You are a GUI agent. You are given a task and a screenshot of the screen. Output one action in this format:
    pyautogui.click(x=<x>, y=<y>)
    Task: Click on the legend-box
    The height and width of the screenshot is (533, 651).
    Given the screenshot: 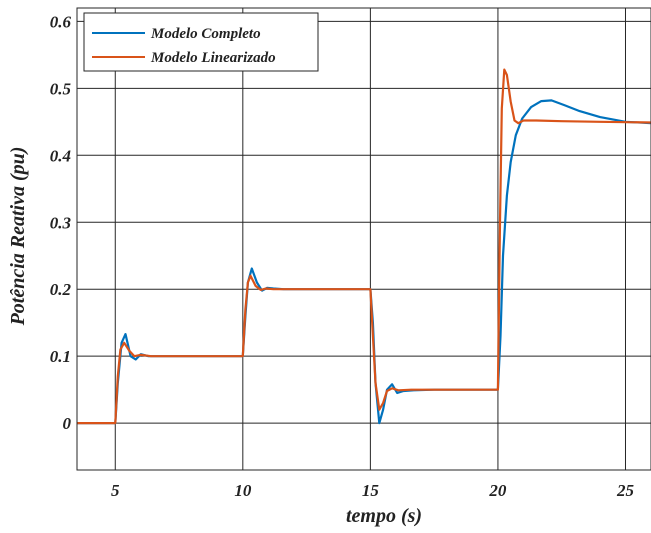 What is the action you would take?
    pyautogui.click(x=201, y=42)
    